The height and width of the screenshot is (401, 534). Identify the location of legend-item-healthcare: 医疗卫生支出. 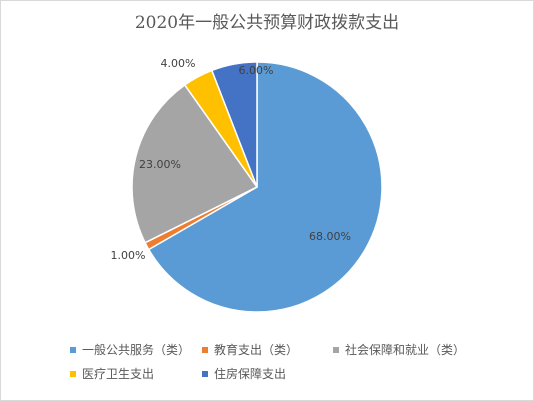
(112, 373).